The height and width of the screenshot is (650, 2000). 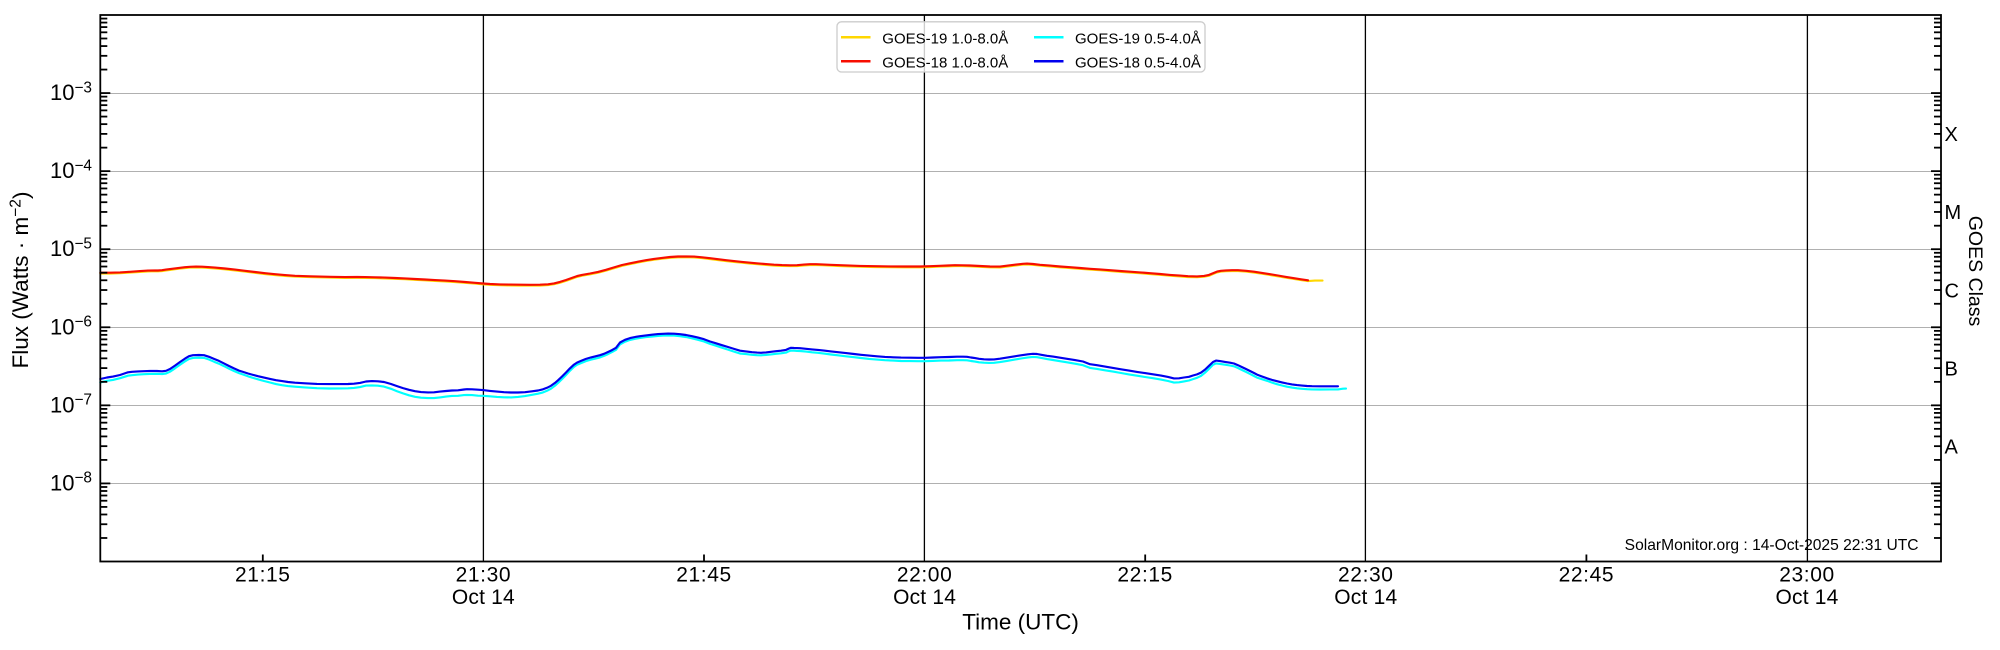 What do you see at coordinates (1366, 575) in the screenshot?
I see `svg-text: 22:30` at bounding box center [1366, 575].